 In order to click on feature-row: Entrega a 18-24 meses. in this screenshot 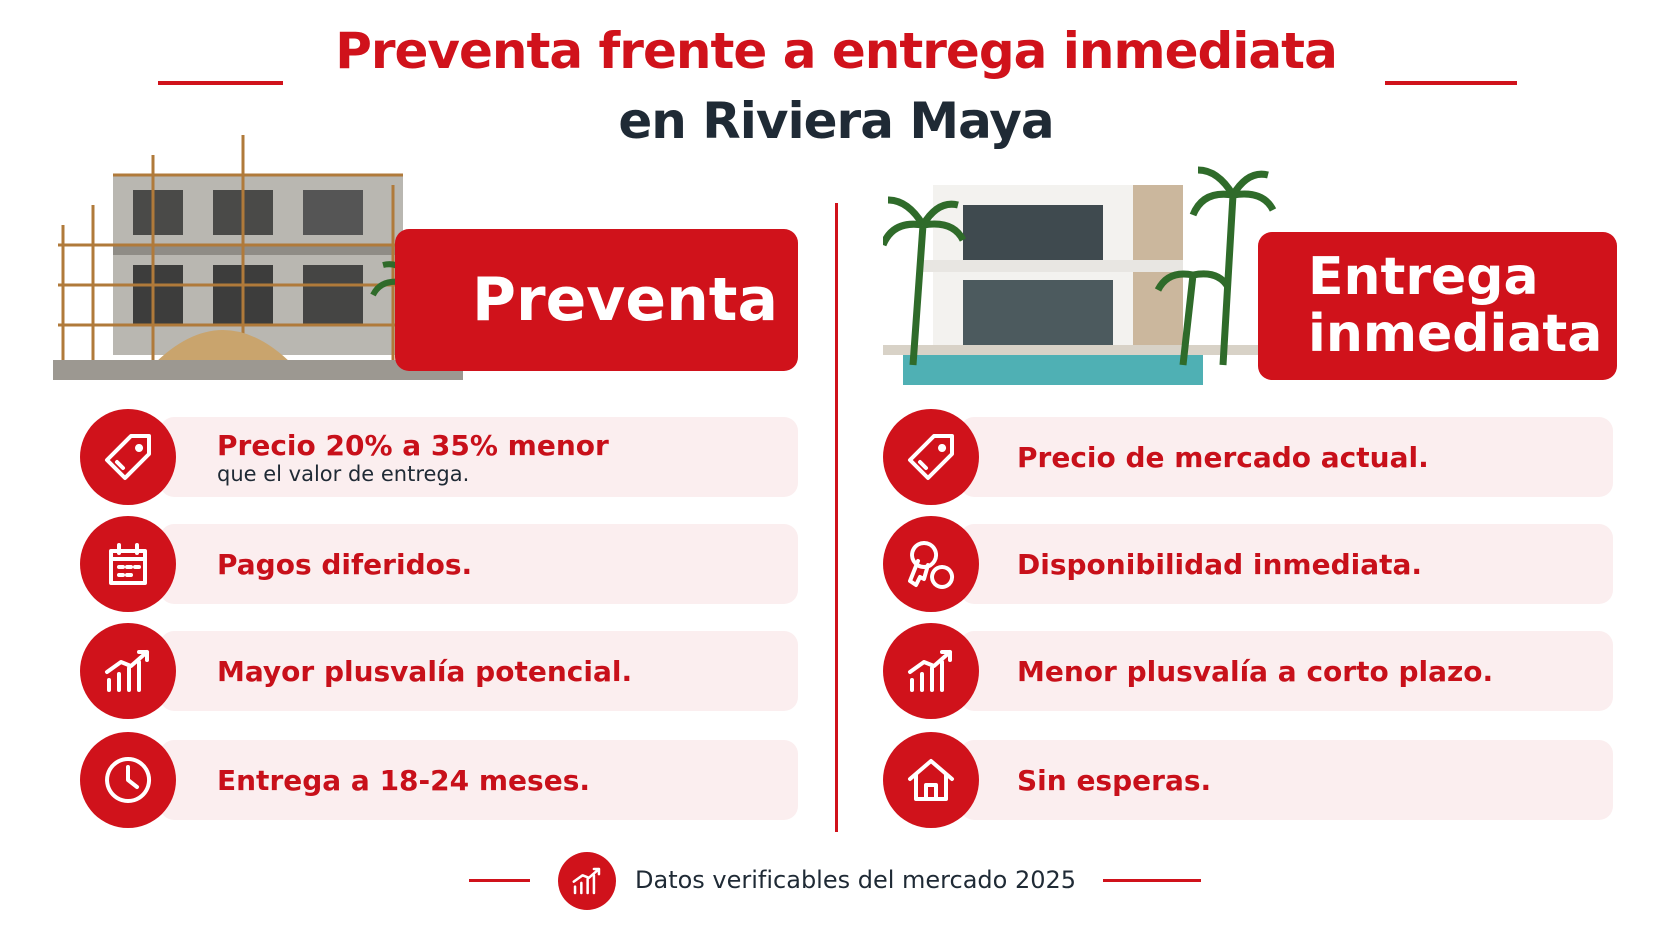, I will do `click(479, 780)`.